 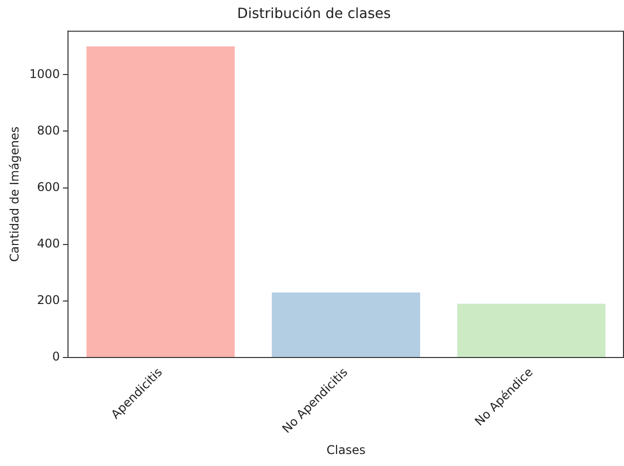 I want to click on y-tick-label: 600, so click(x=48, y=187).